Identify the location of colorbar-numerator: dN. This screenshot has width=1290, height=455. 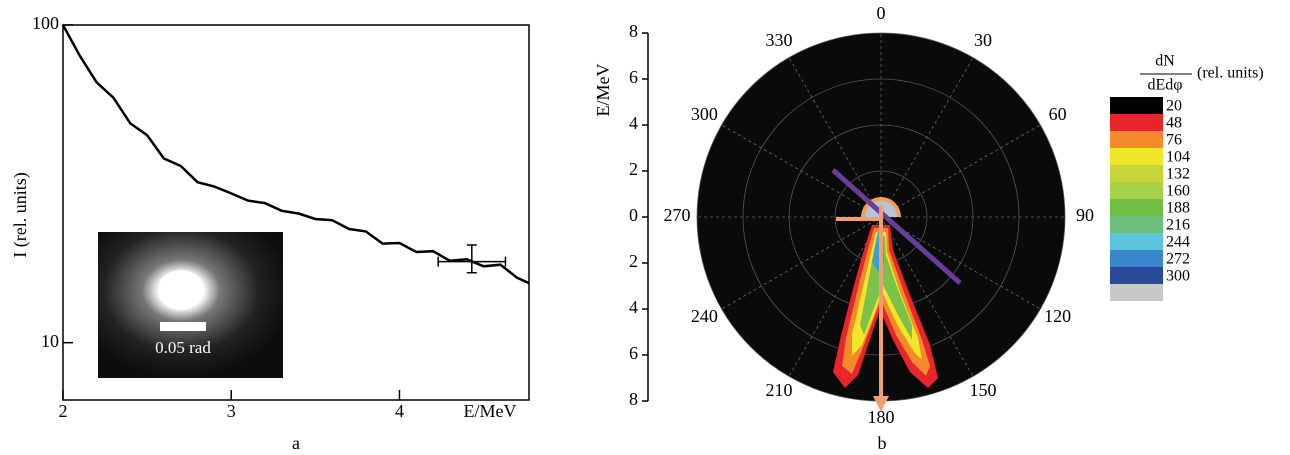
(1165, 61).